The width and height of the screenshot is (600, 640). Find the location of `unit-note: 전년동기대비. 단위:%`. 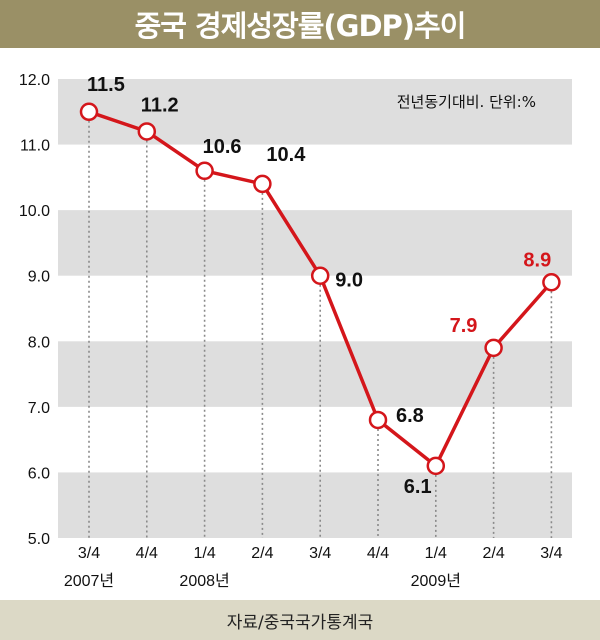

unit-note: 전년동기대비. 단위:% is located at coordinates (466, 102).